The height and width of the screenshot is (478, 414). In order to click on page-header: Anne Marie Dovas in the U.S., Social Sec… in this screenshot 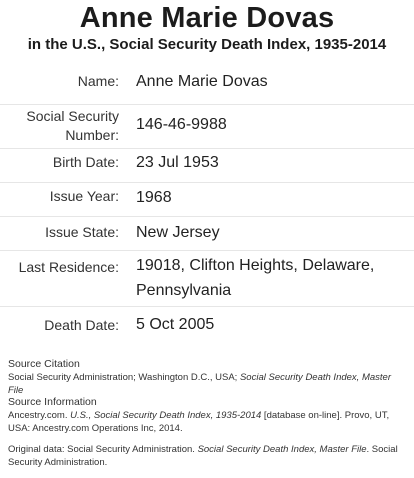, I will do `click(207, 28)`.